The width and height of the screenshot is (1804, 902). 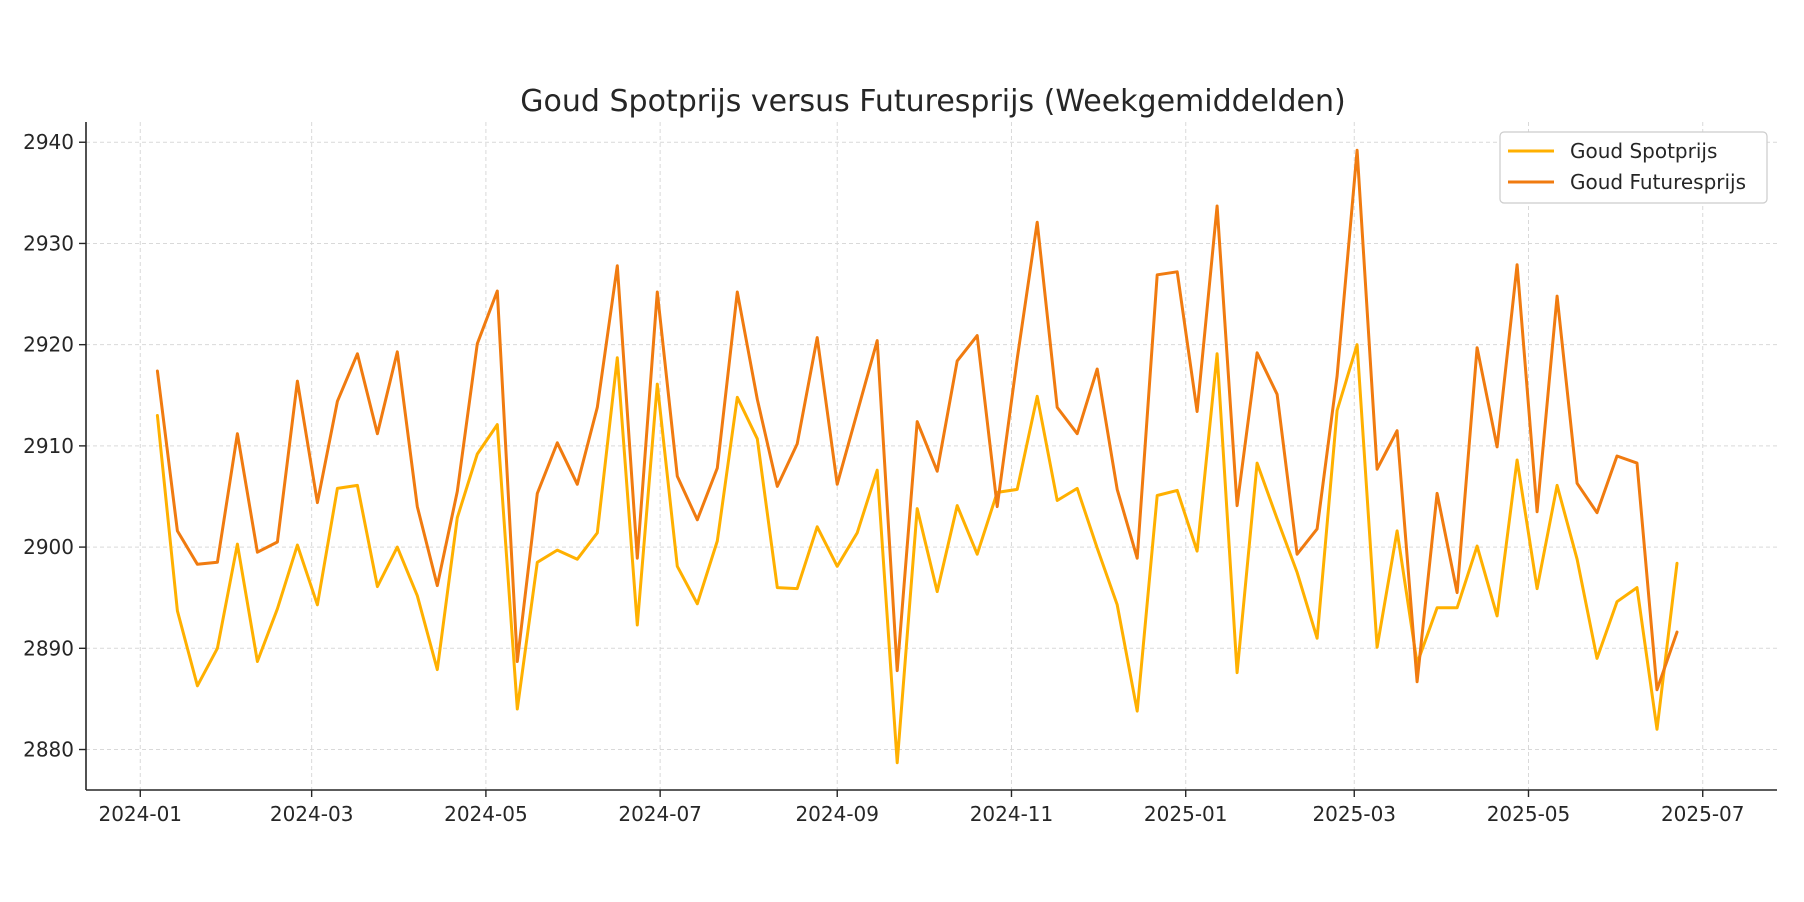 What do you see at coordinates (1658, 182) in the screenshot?
I see `legend-label-futures: Goud Futuresprijs` at bounding box center [1658, 182].